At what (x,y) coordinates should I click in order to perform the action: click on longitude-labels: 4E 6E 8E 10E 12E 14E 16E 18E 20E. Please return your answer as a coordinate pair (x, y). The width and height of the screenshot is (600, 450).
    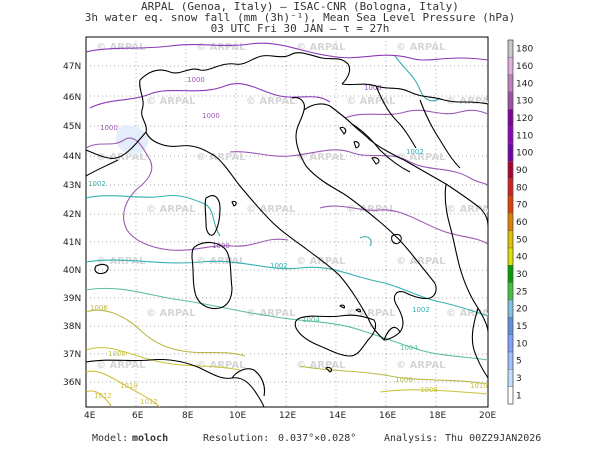
    Looking at the image, I should click on (290, 416).